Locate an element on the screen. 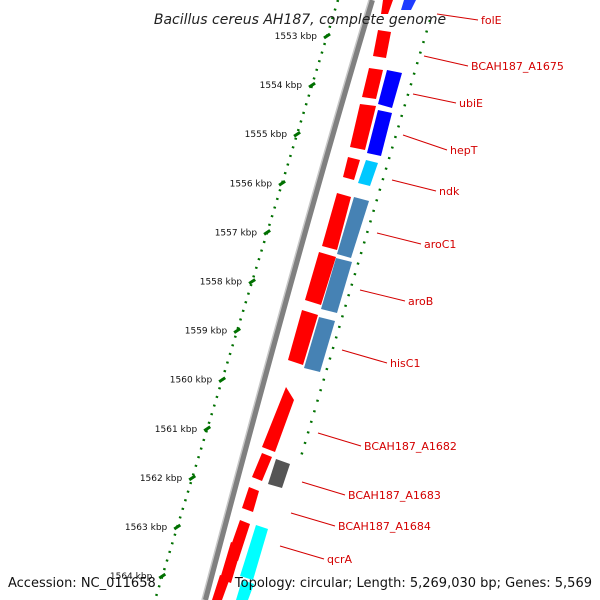 This screenshot has height=600, width=600. ruler-tick-label: 1556 kbp is located at coordinates (251, 184).